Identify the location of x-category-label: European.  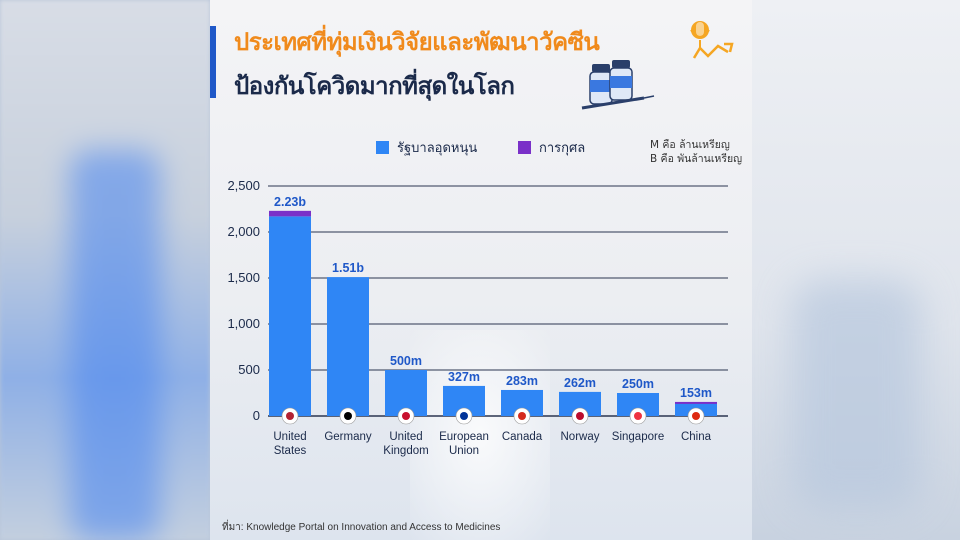
(464, 437).